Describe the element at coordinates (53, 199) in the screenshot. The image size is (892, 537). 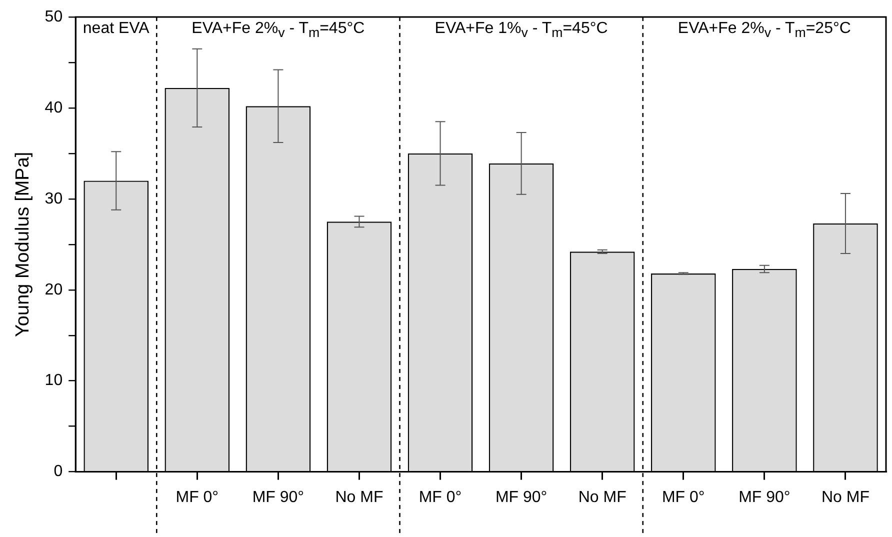
I see `y-tick-label: 30` at that location.